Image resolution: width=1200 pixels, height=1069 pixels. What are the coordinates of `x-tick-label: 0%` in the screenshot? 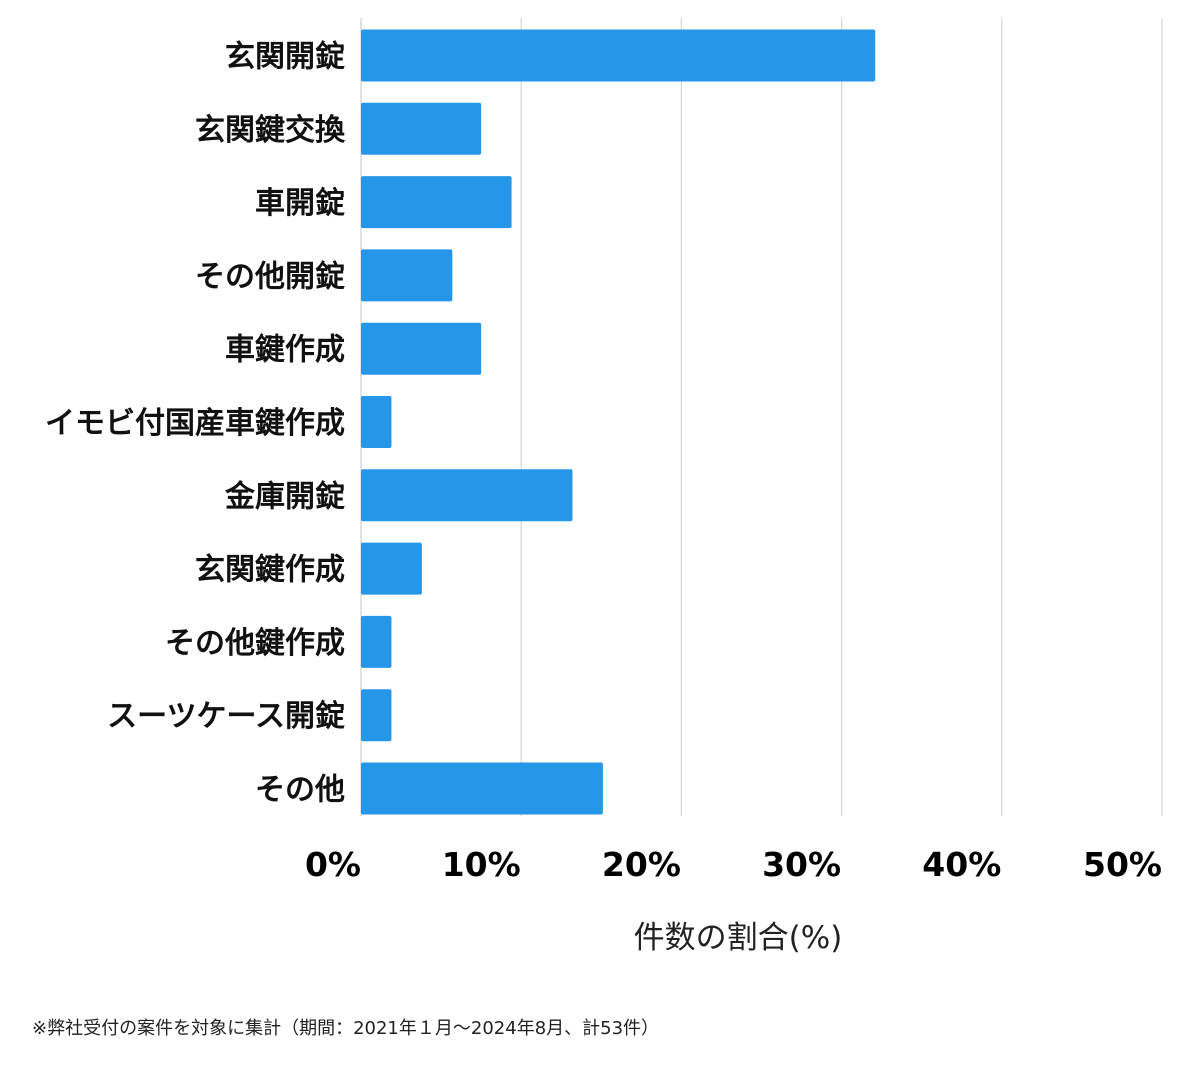 It's located at (333, 864).